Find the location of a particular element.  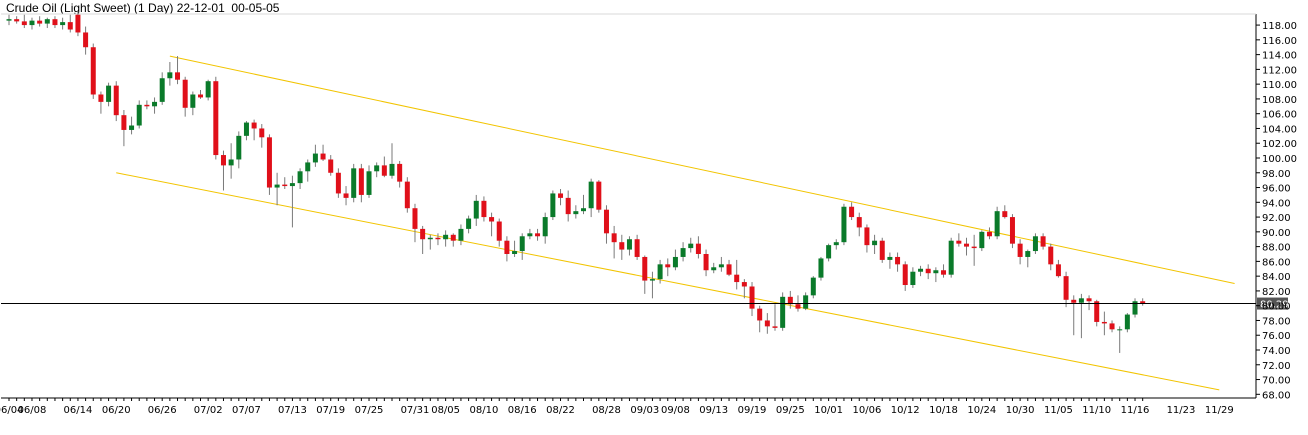

y-tick-label: 106.00 is located at coordinates (1279, 115).